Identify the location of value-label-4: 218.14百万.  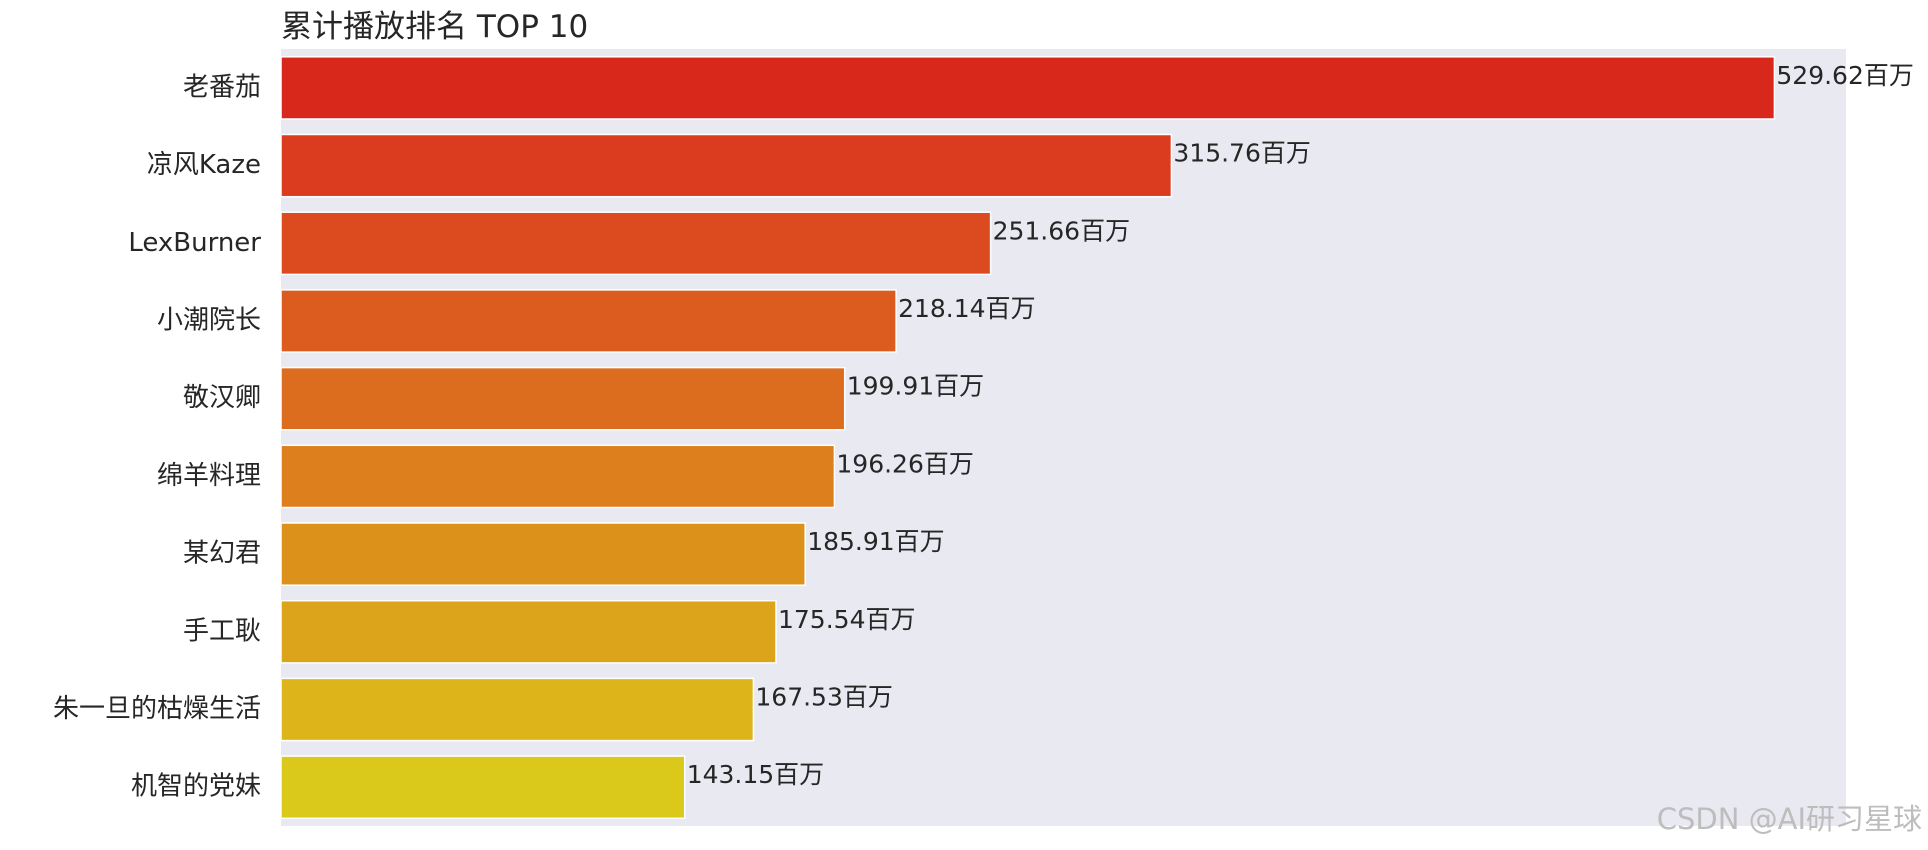
(966, 308).